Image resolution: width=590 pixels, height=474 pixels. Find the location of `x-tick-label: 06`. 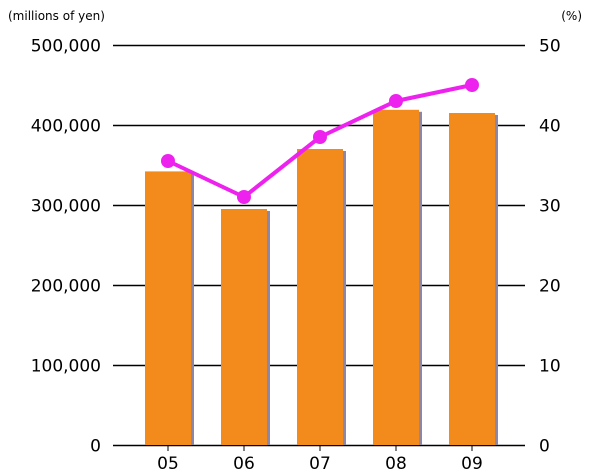

x-tick-label: 06 is located at coordinates (244, 464).